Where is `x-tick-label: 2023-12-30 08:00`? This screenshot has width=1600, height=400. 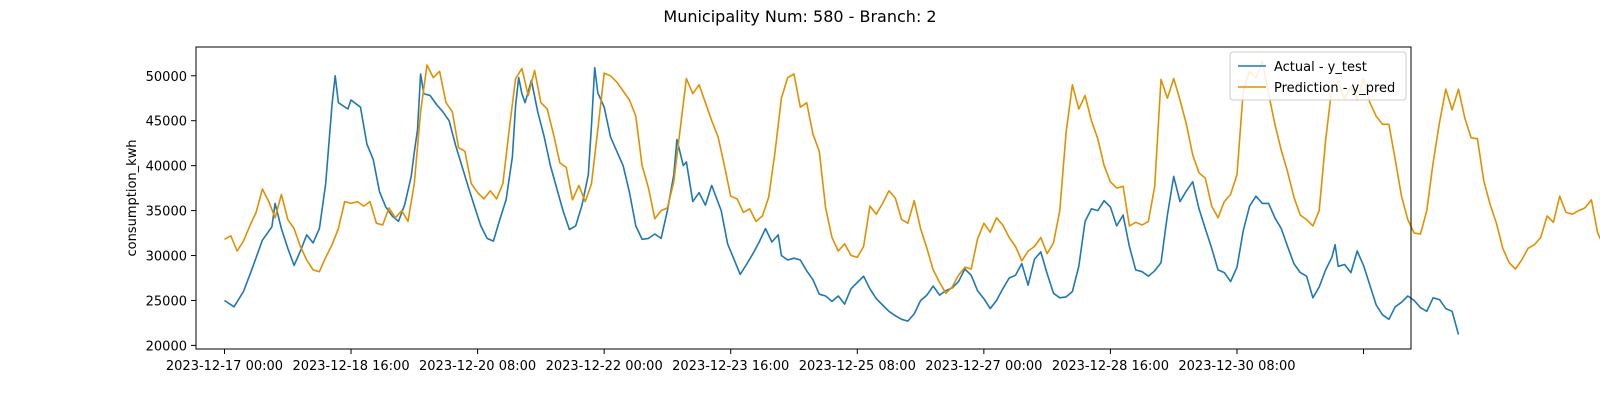
x-tick-label: 2023-12-30 08:00 is located at coordinates (1236, 366).